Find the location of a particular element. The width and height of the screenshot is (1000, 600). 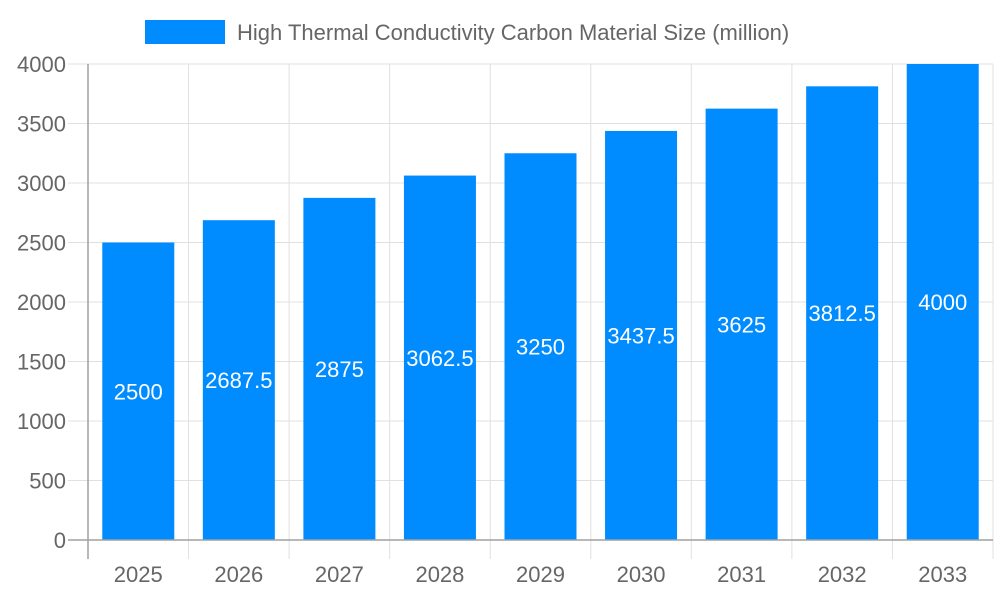

data-label: 3062.5 is located at coordinates (439, 358).